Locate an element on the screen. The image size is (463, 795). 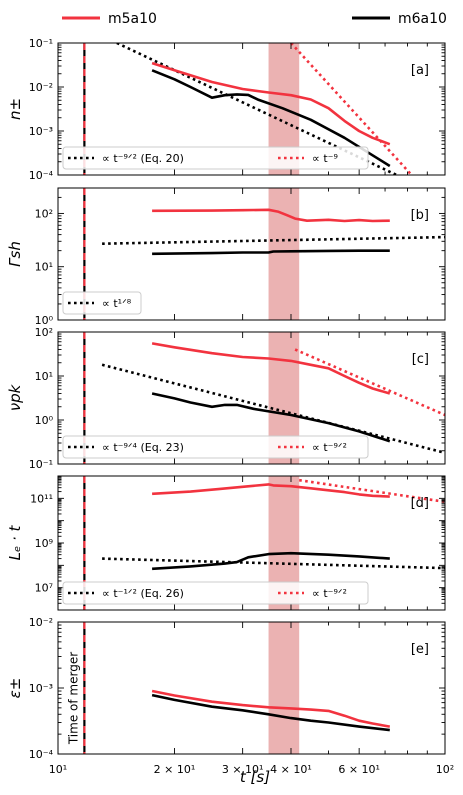
inner-legend-label: ∝ t⁻⁹ᐟ² (Eq. 20) is located at coordinates (143, 158).